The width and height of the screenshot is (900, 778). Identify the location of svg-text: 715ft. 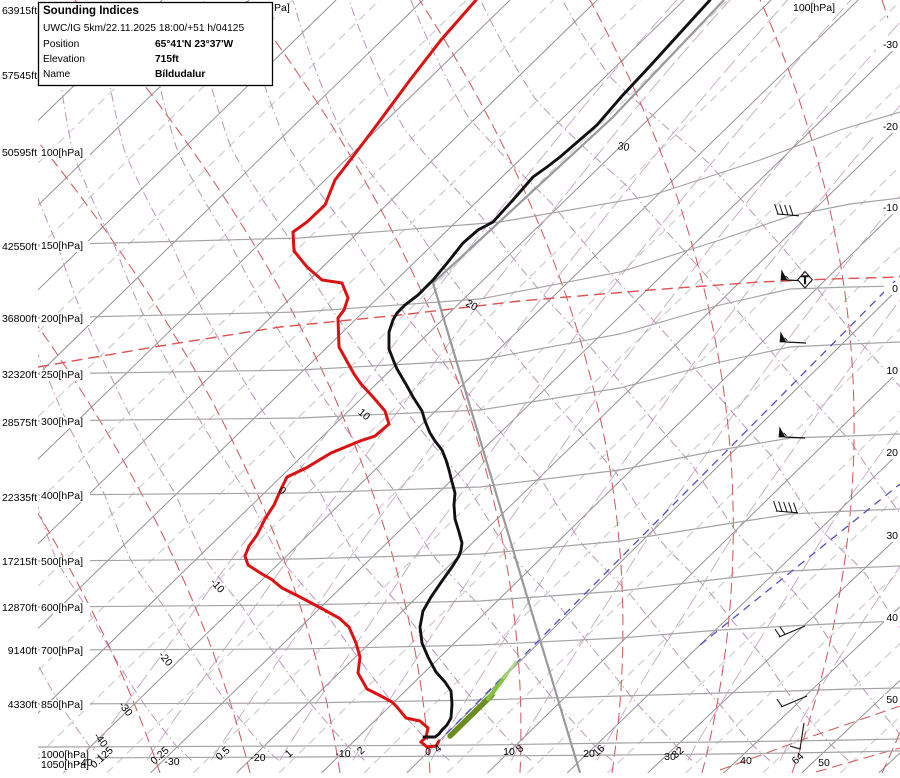
(167, 59).